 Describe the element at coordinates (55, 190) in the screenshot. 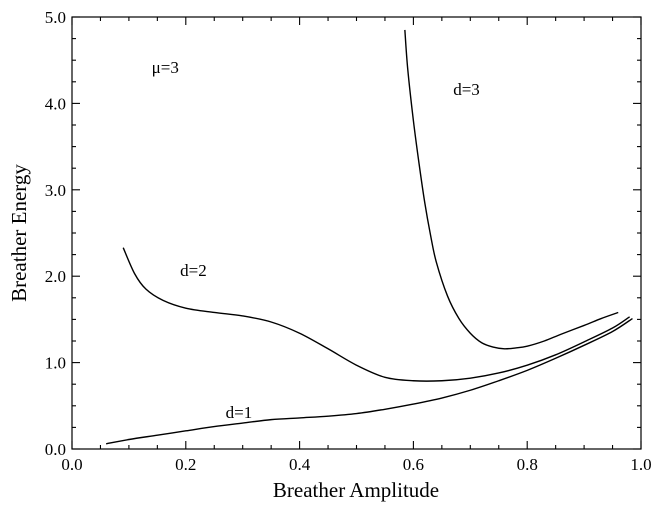

I see `y-tick-label: 3.0` at that location.